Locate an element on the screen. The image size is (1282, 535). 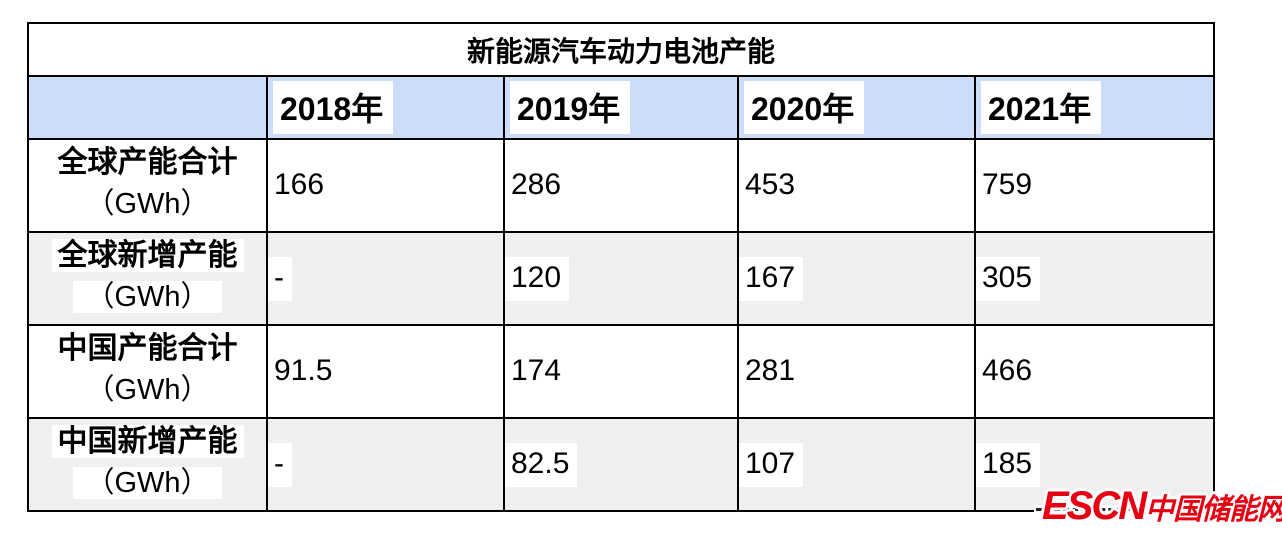
row-header-china-added: 中国新增产能 （GWh） is located at coordinates (147, 464).